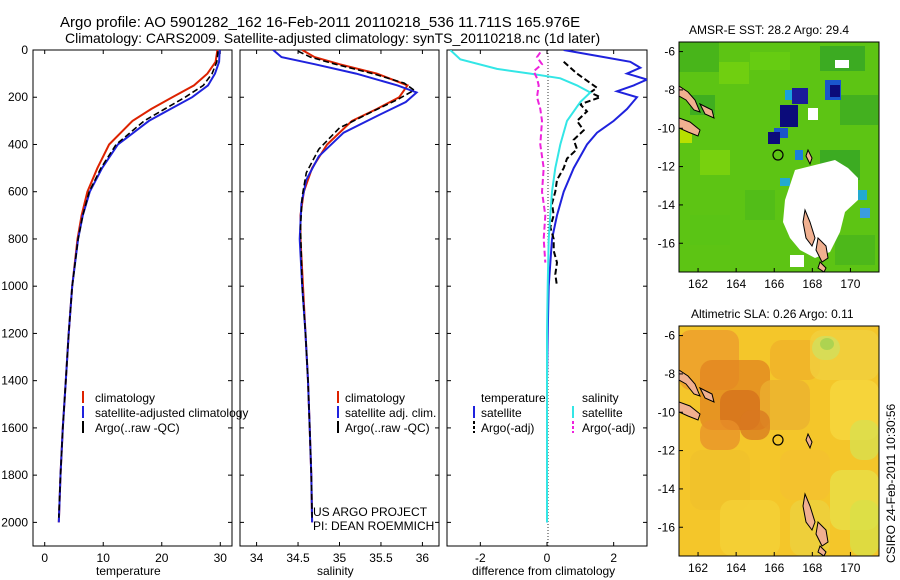 This screenshot has height=580, width=900. I want to click on sst-map-frame, so click(779, 157).